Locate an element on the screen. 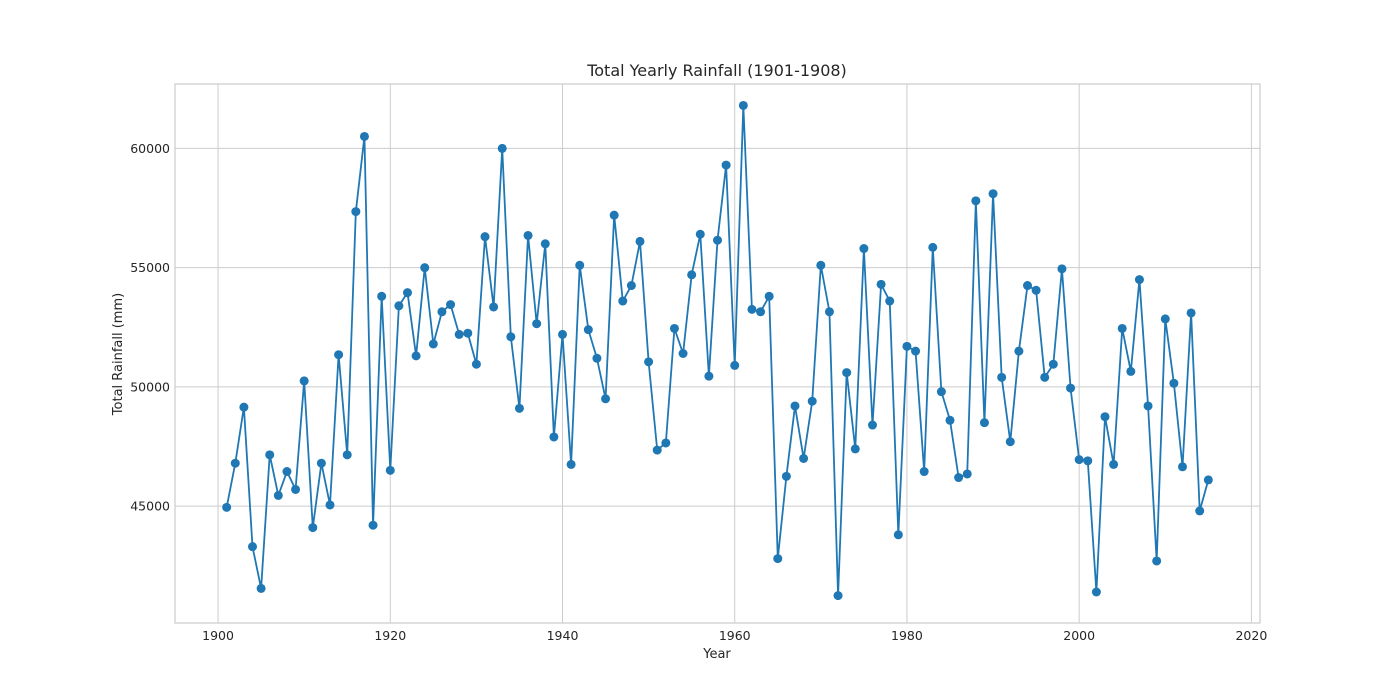 This screenshot has height=700, width=1400. x-tick-label: 1920 is located at coordinates (390, 635).